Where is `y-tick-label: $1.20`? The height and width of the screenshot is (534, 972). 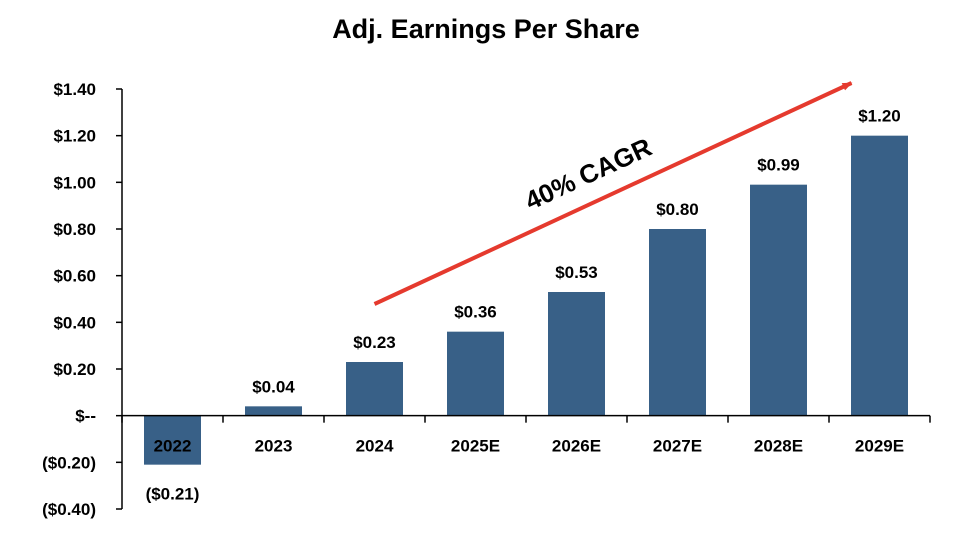 y-tick-label: $1.20 is located at coordinates (74, 136).